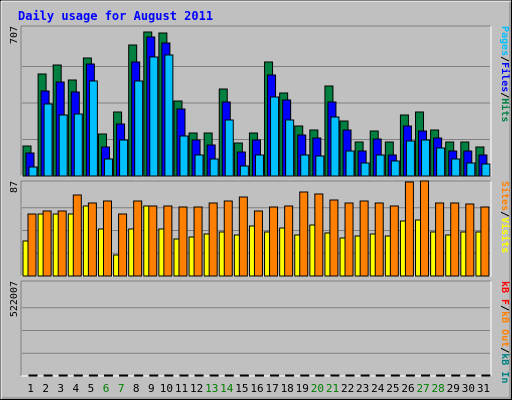  I want to click on x-tick-label-day-22: 22, so click(347, 388).